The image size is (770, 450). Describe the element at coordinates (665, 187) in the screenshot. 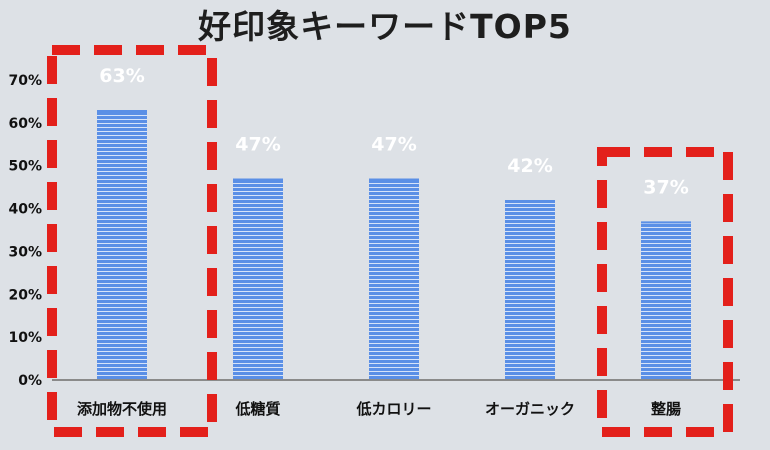

I see `data-label: 37%` at that location.